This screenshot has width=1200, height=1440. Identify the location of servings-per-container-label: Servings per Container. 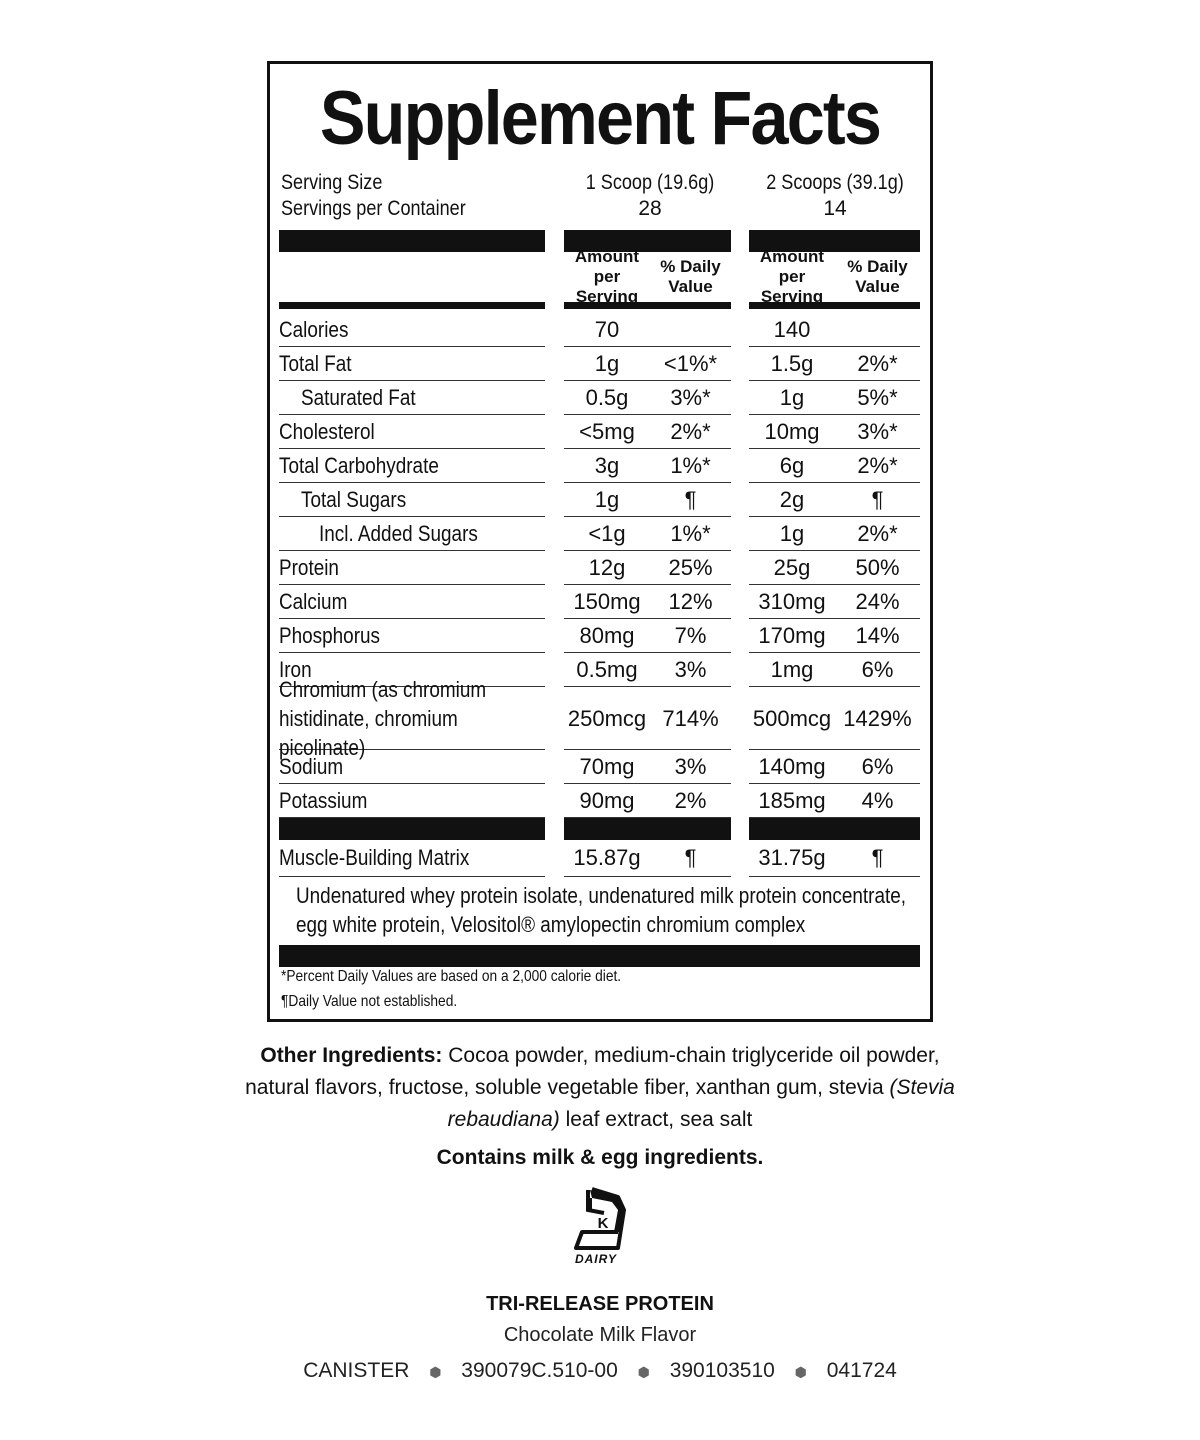
(373, 208).